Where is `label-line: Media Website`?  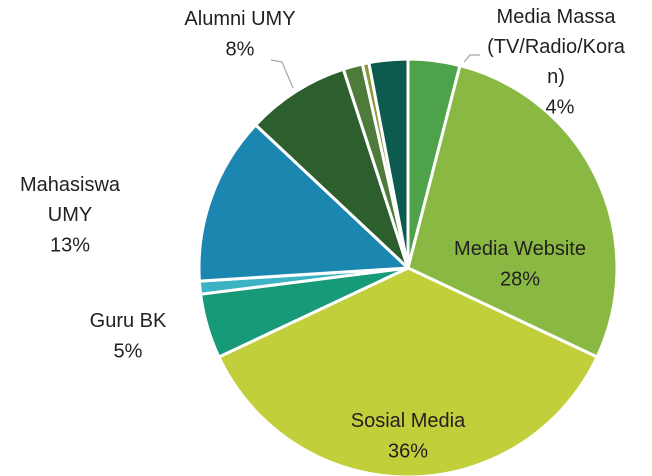 label-line: Media Website is located at coordinates (520, 249).